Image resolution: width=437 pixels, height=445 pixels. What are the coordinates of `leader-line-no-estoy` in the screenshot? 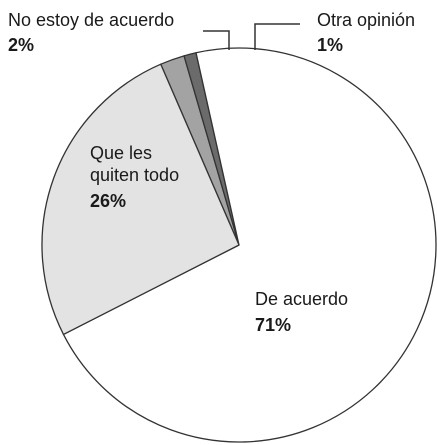 It's located at (216, 40).